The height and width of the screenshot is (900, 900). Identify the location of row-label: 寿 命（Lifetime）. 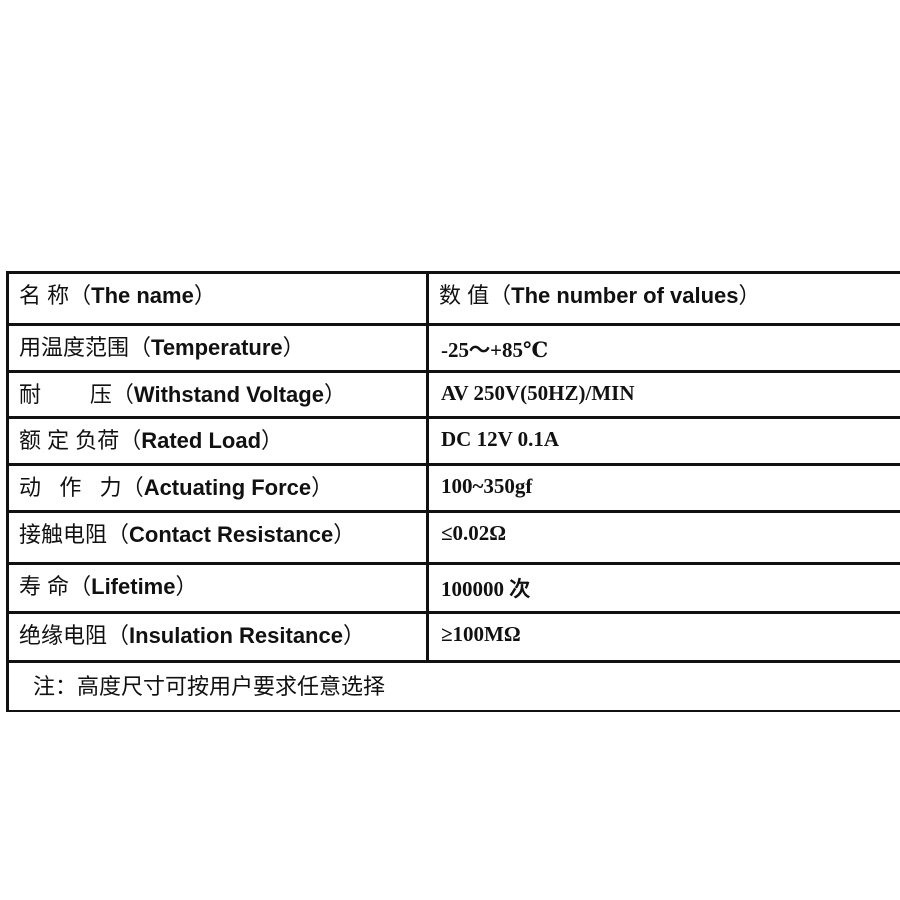
(108, 586).